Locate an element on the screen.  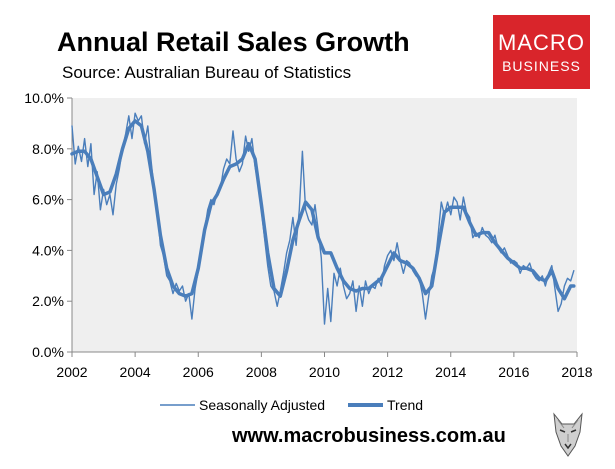
x-tick-label: 2010 is located at coordinates (324, 372).